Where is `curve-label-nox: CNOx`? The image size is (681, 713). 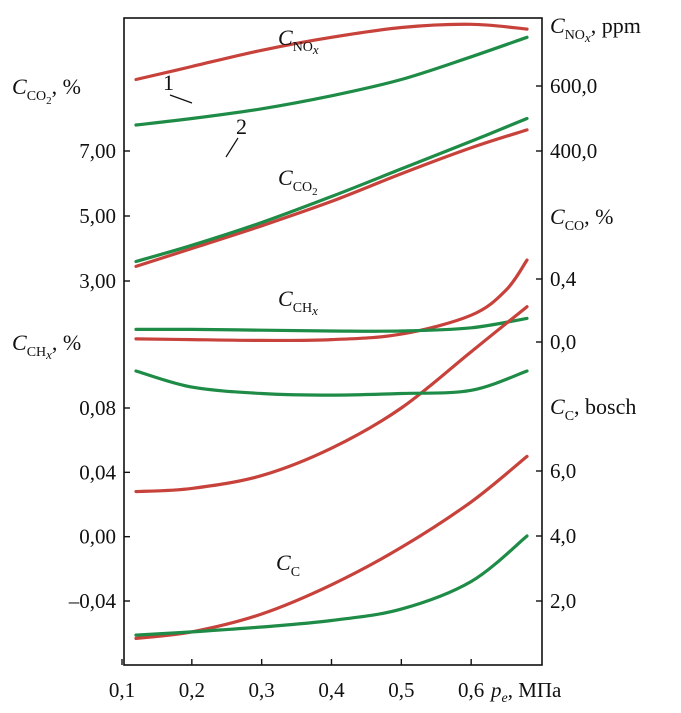 curve-label-nox: CNOx is located at coordinates (298, 41).